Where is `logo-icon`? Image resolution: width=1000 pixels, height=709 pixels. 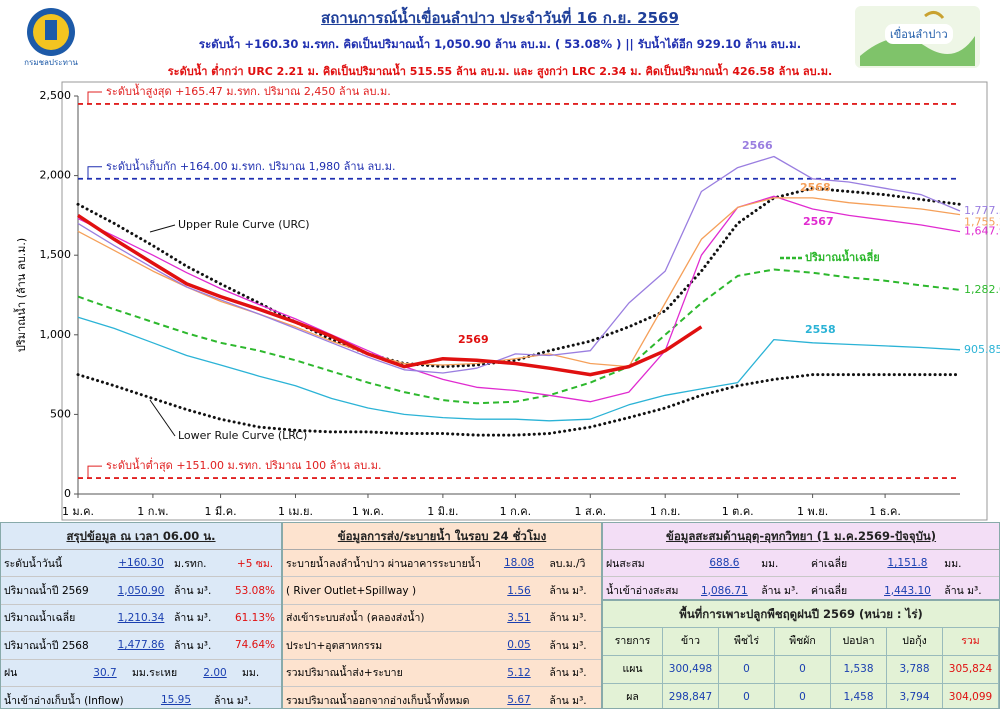 logo-icon is located at coordinates (51, 32).